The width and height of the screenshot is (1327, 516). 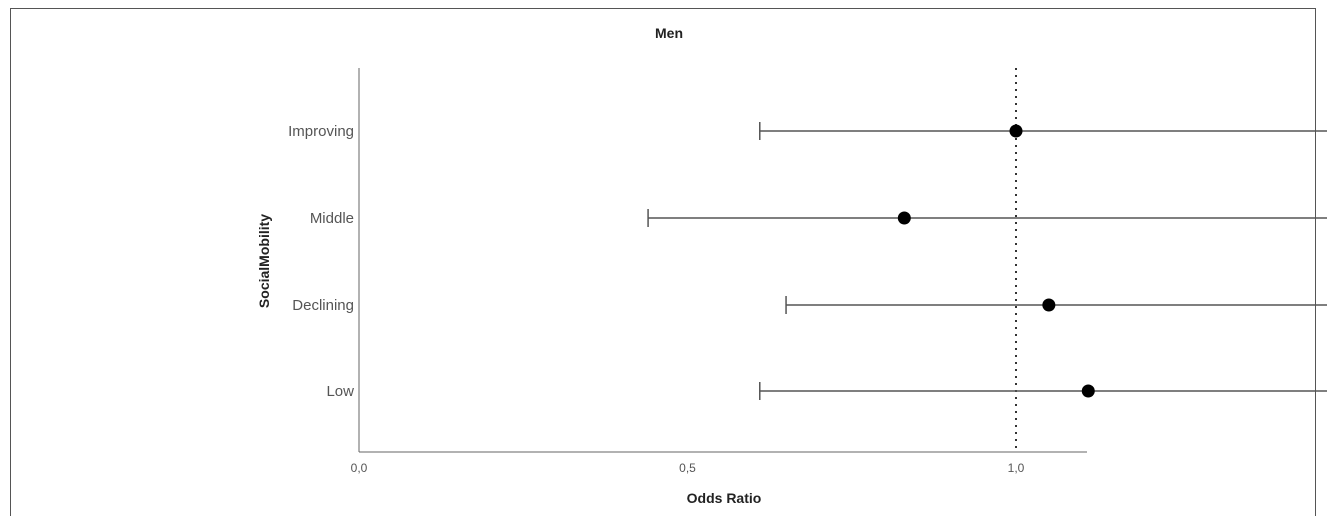 I want to click on x-tick-label: 1,0, so click(x=1016, y=468).